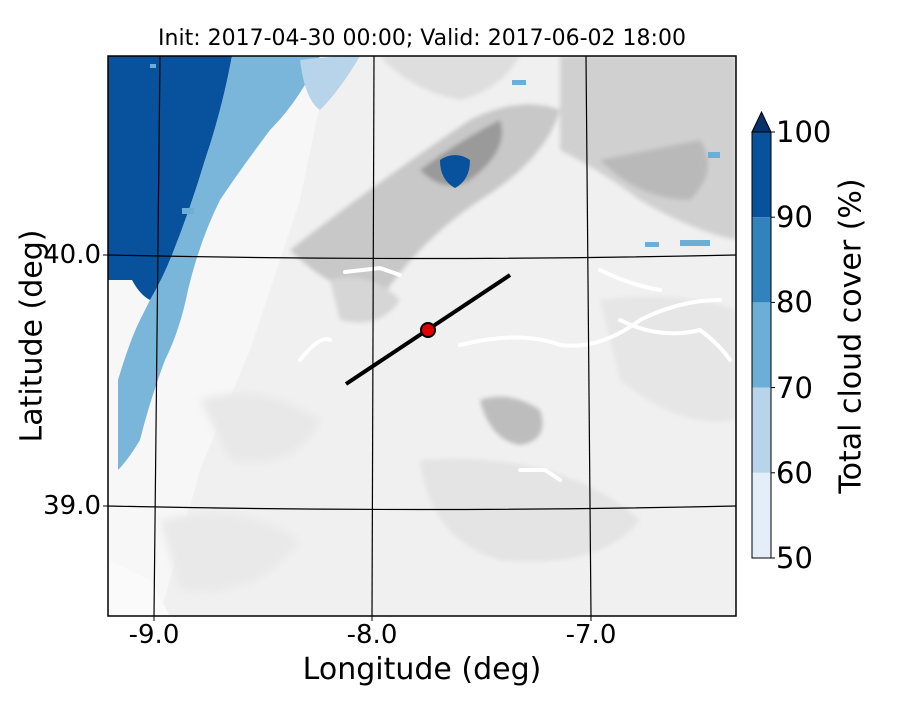 Image resolution: width=900 pixels, height=704 pixels. I want to click on rivers, so click(515, 373).